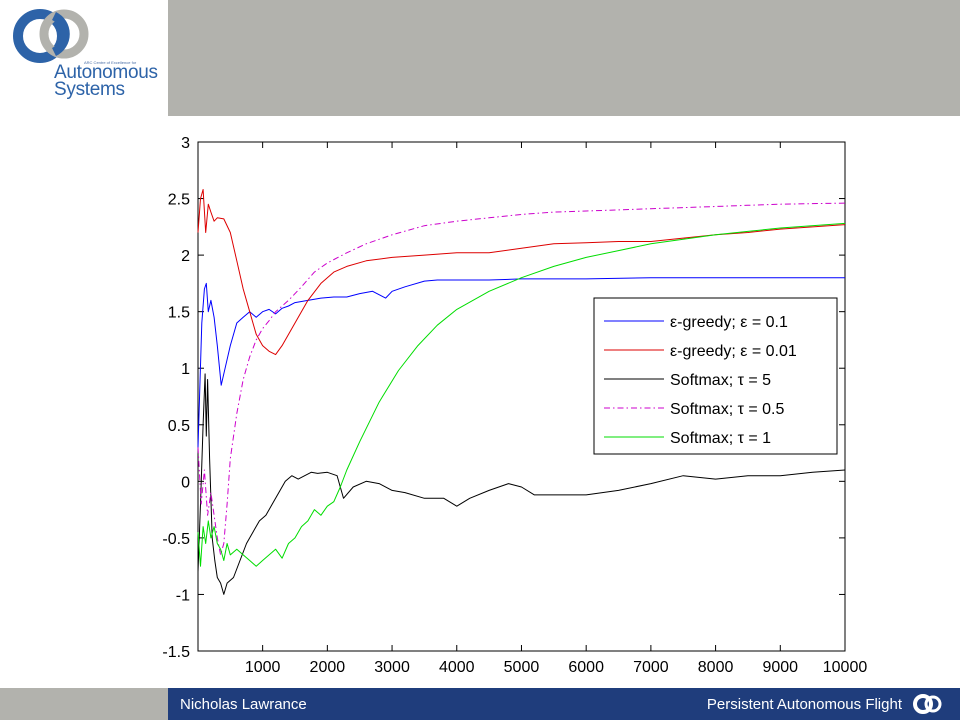  What do you see at coordinates (179, 426) in the screenshot?
I see `y-tick-label: 0.5` at bounding box center [179, 426].